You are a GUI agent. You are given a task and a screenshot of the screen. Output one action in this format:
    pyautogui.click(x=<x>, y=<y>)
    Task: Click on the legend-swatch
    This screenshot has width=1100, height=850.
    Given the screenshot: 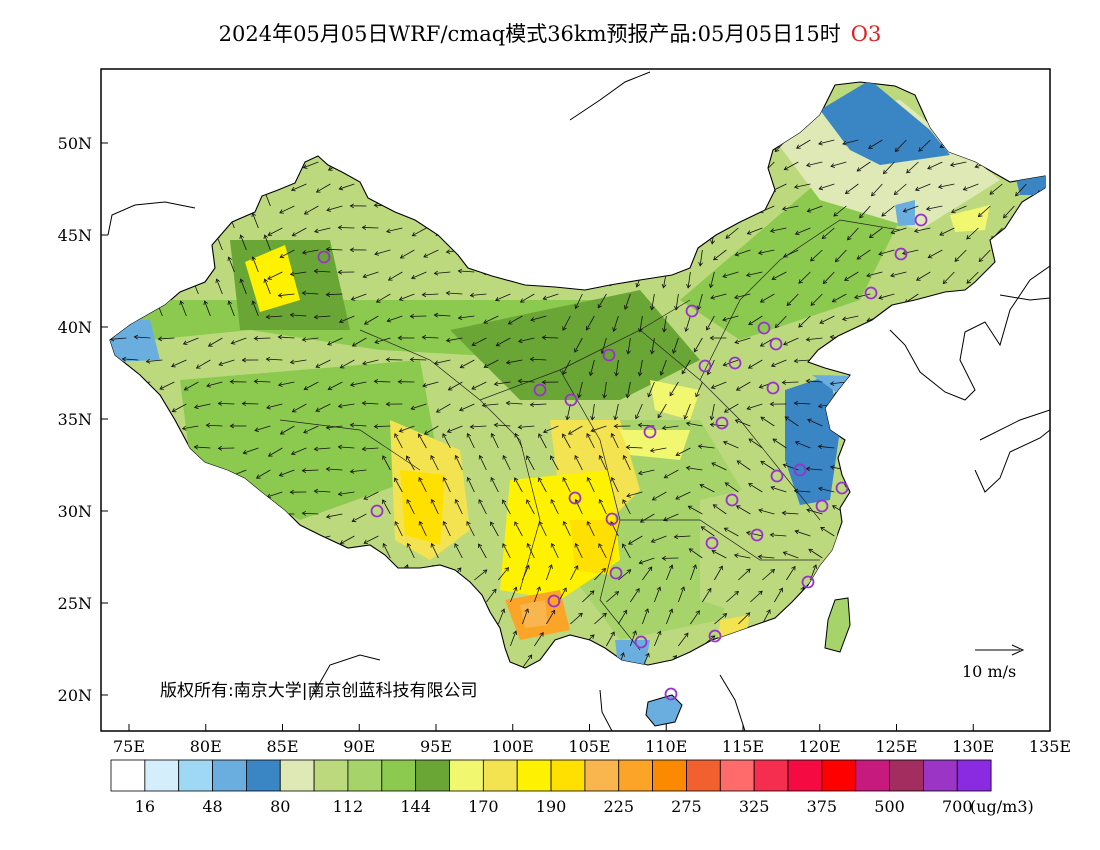 What is the action you would take?
    pyautogui.click(x=771, y=775)
    